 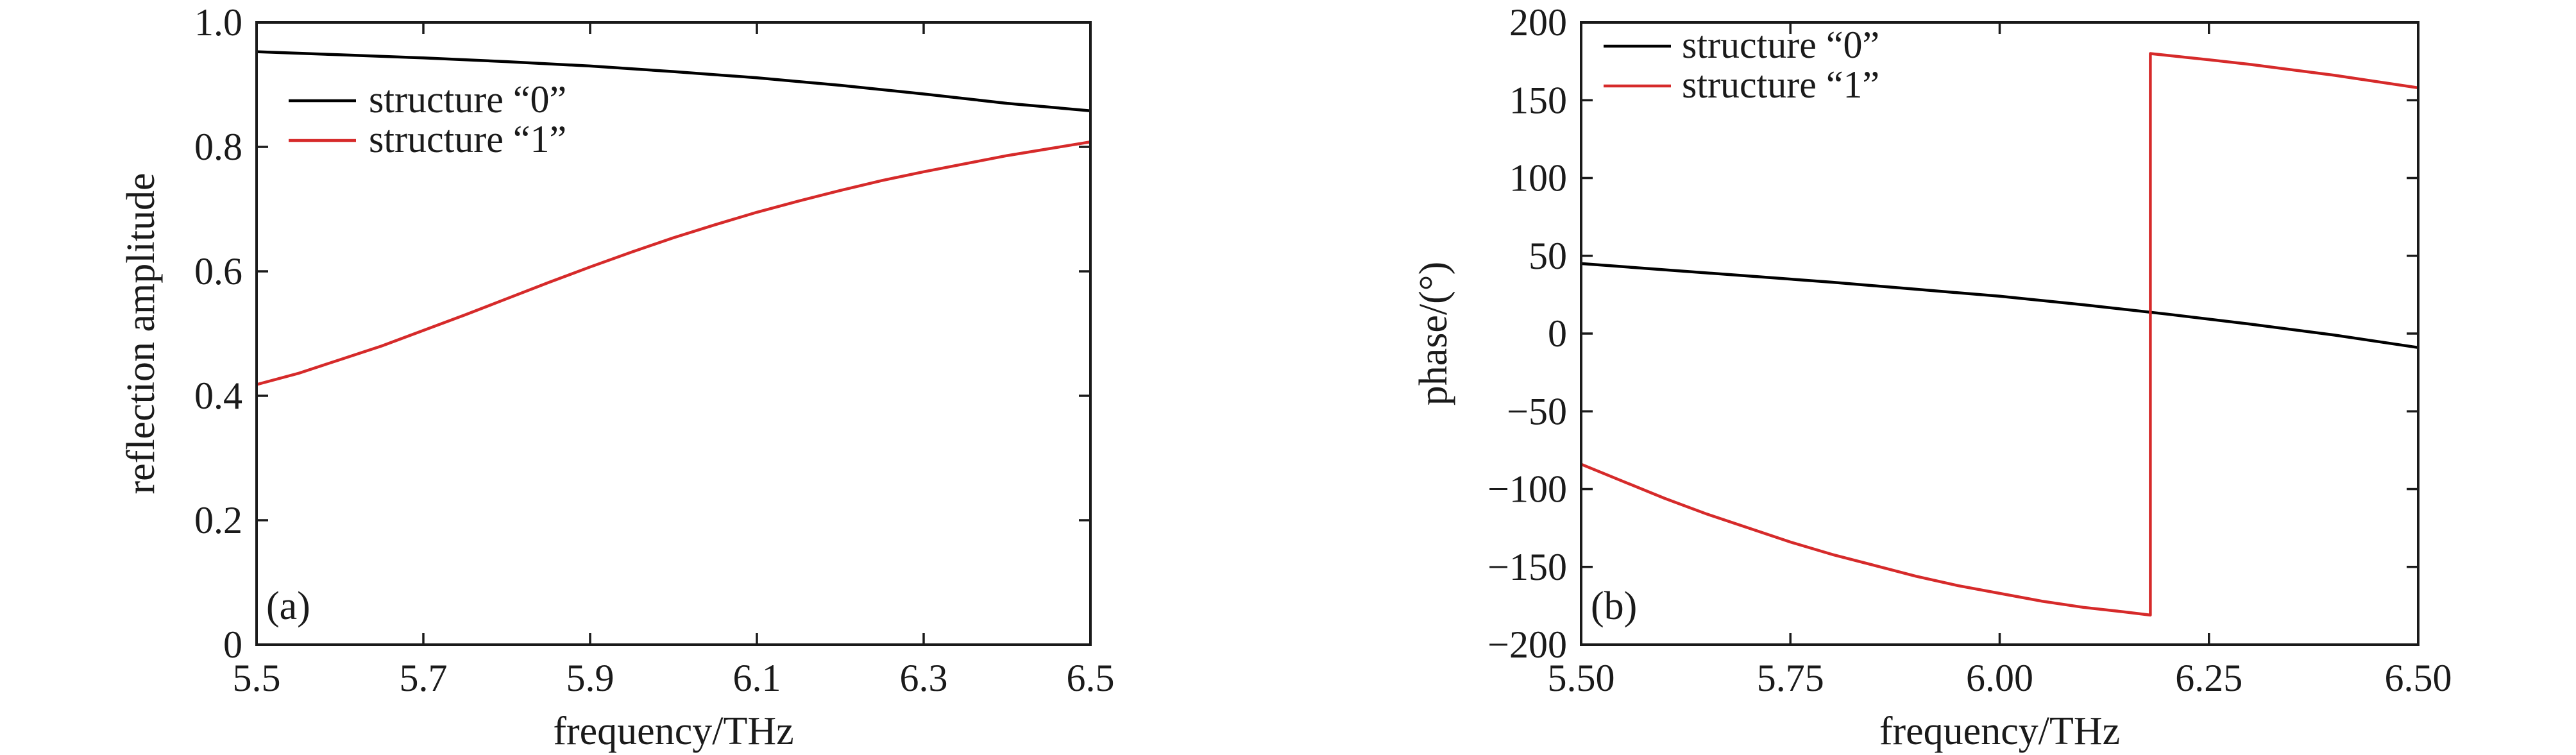 What do you see at coordinates (1537, 411) in the screenshot?
I see `y-tick-label: −50` at bounding box center [1537, 411].